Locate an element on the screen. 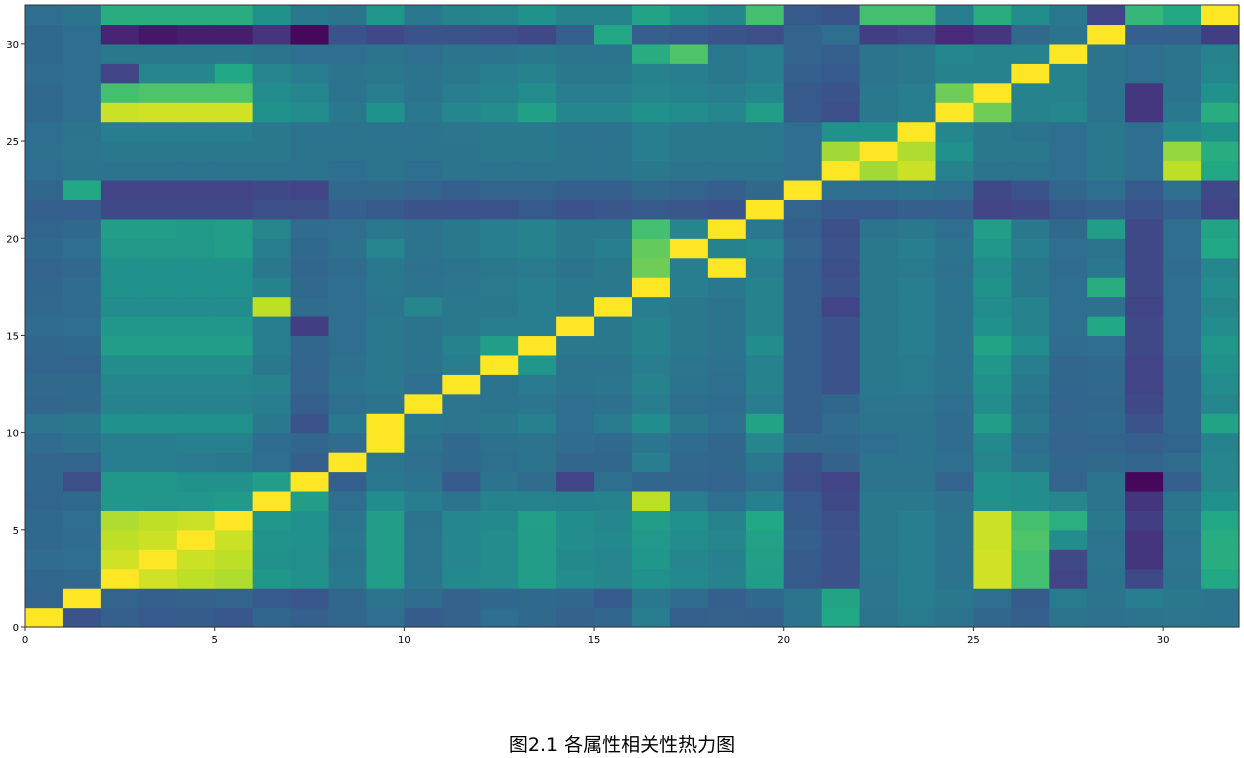 Image resolution: width=1244 pixels, height=758 pixels. y-tick-label: 0 is located at coordinates (16, 628).